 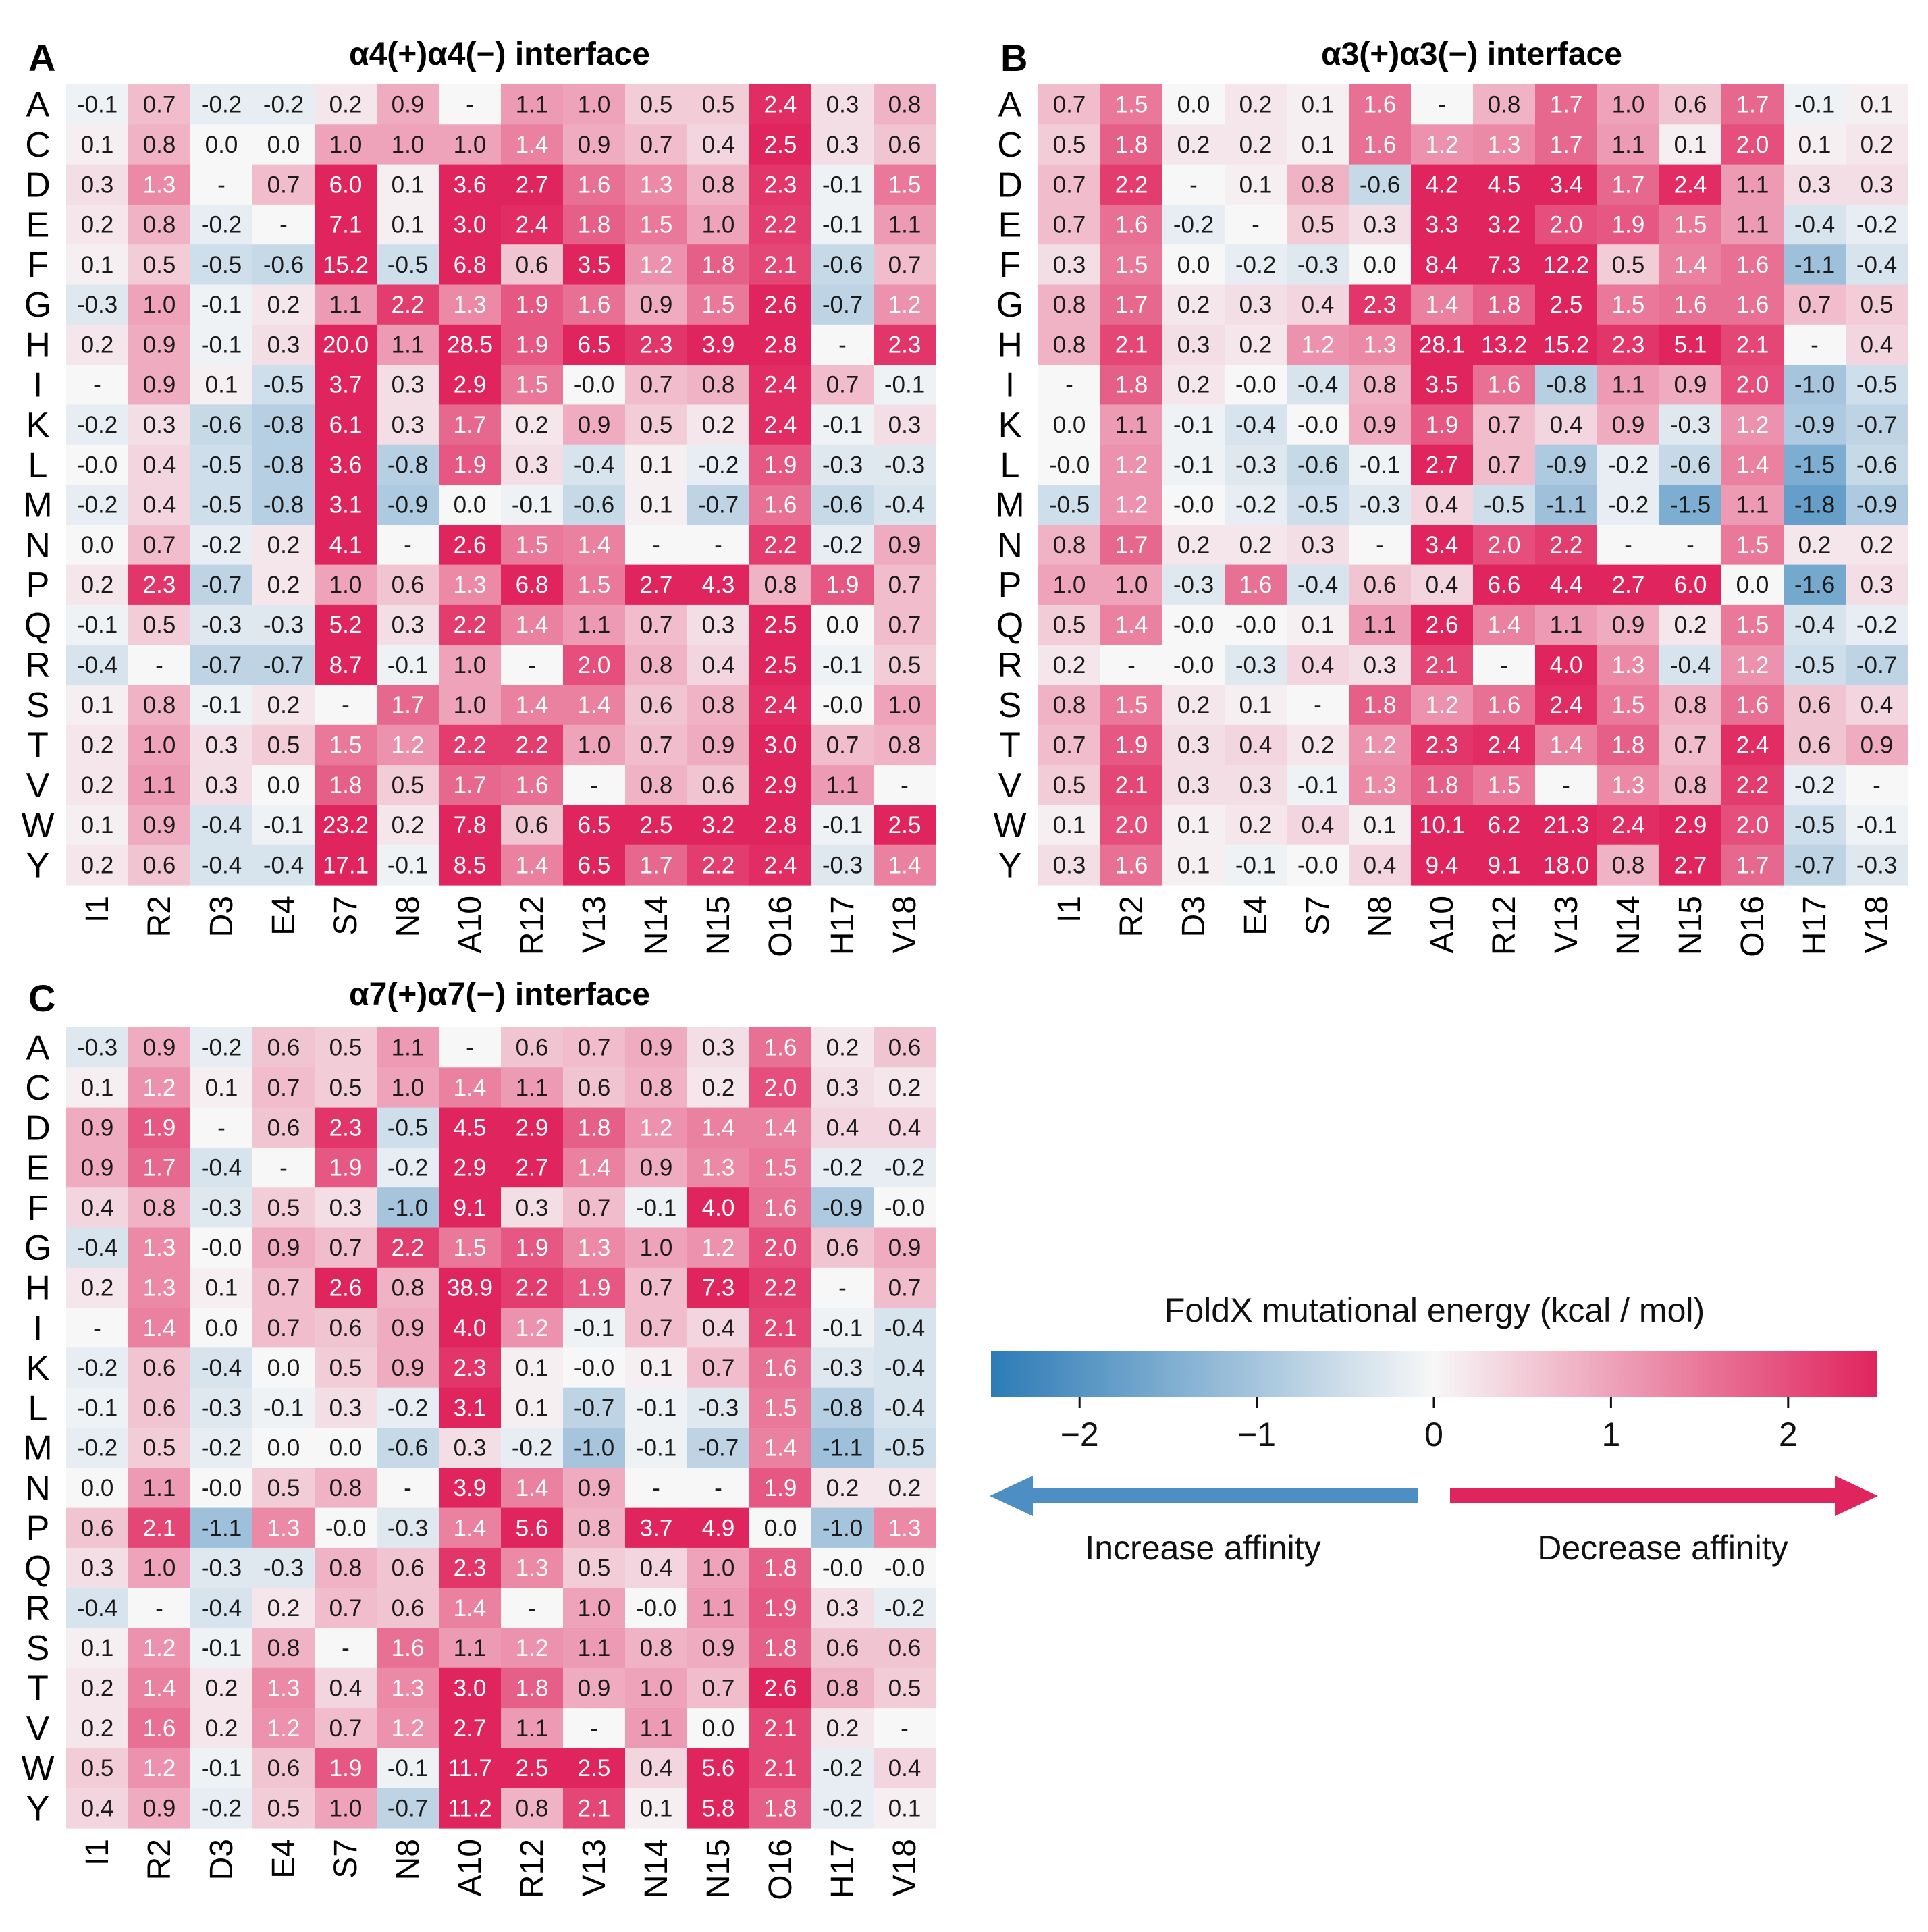 What do you see at coordinates (594, 1768) in the screenshot?
I see `heatmap-c-cell-W-V13` at bounding box center [594, 1768].